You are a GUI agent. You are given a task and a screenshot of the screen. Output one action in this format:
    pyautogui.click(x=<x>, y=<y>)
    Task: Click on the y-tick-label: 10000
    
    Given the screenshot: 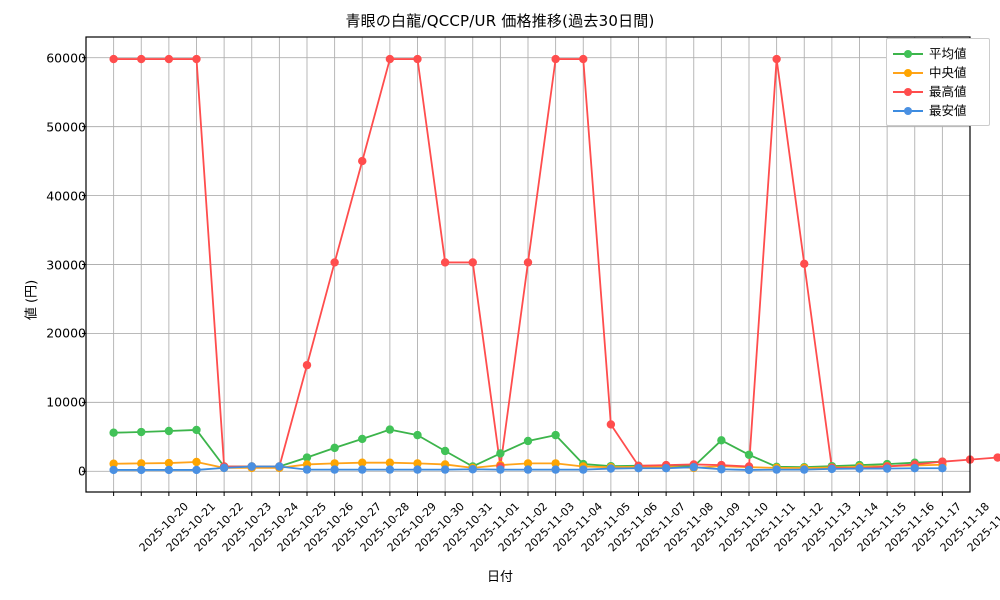 What is the action you would take?
    pyautogui.click(x=66, y=402)
    